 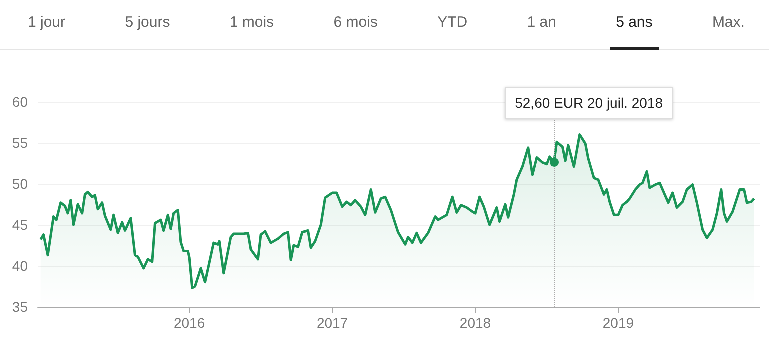 What do you see at coordinates (476, 323) in the screenshot?
I see `x-tick-label: 2018` at bounding box center [476, 323].